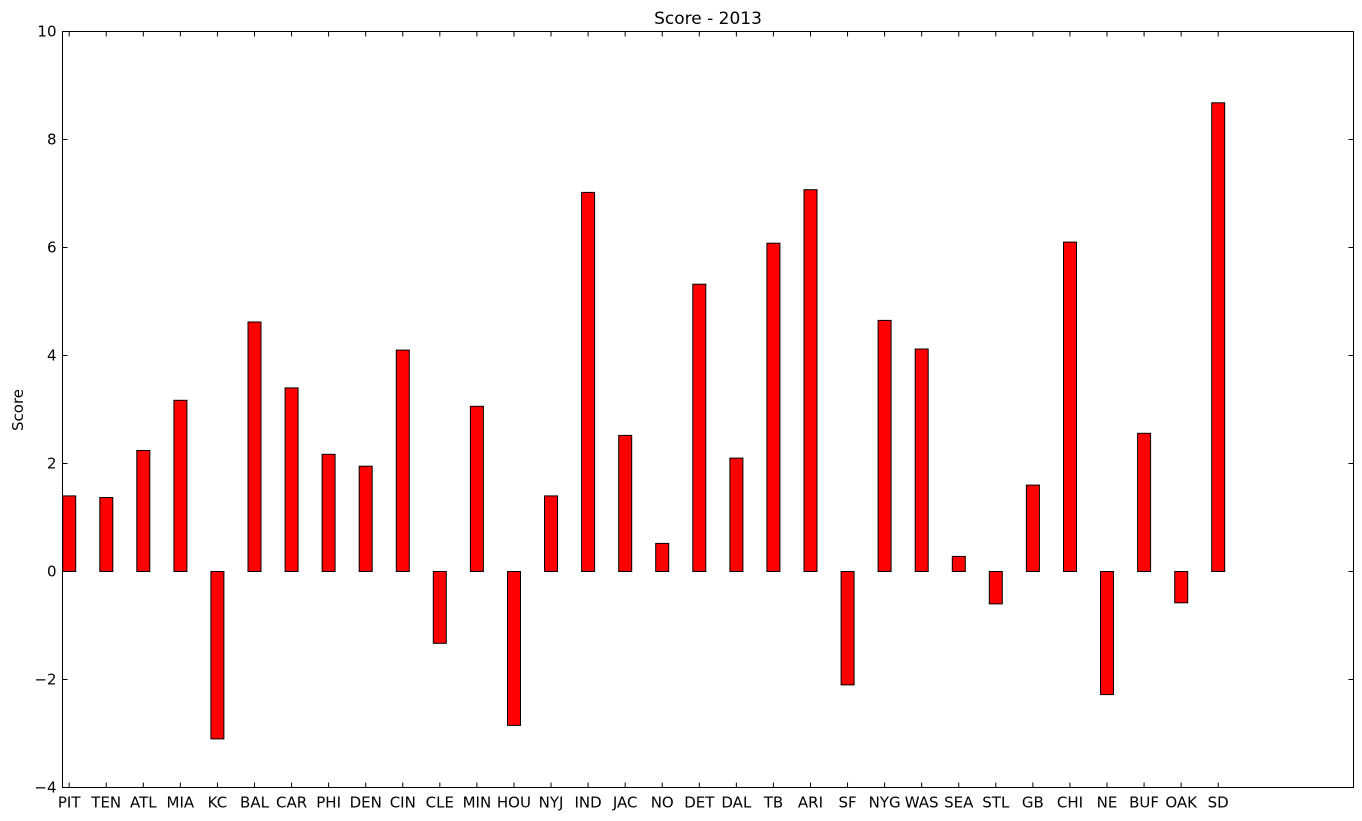 Image resolution: width=1362 pixels, height=821 pixels. What do you see at coordinates (662, 803) in the screenshot?
I see `x-tick-label-no: NO` at bounding box center [662, 803].